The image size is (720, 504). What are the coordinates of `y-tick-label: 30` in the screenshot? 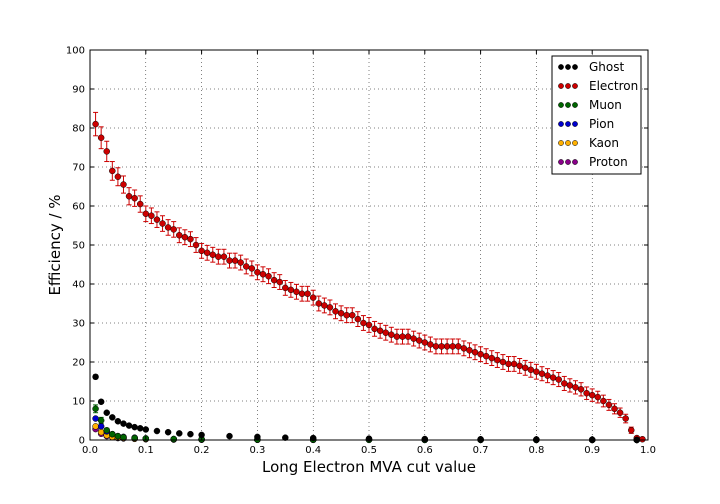 It's located at (78, 324).